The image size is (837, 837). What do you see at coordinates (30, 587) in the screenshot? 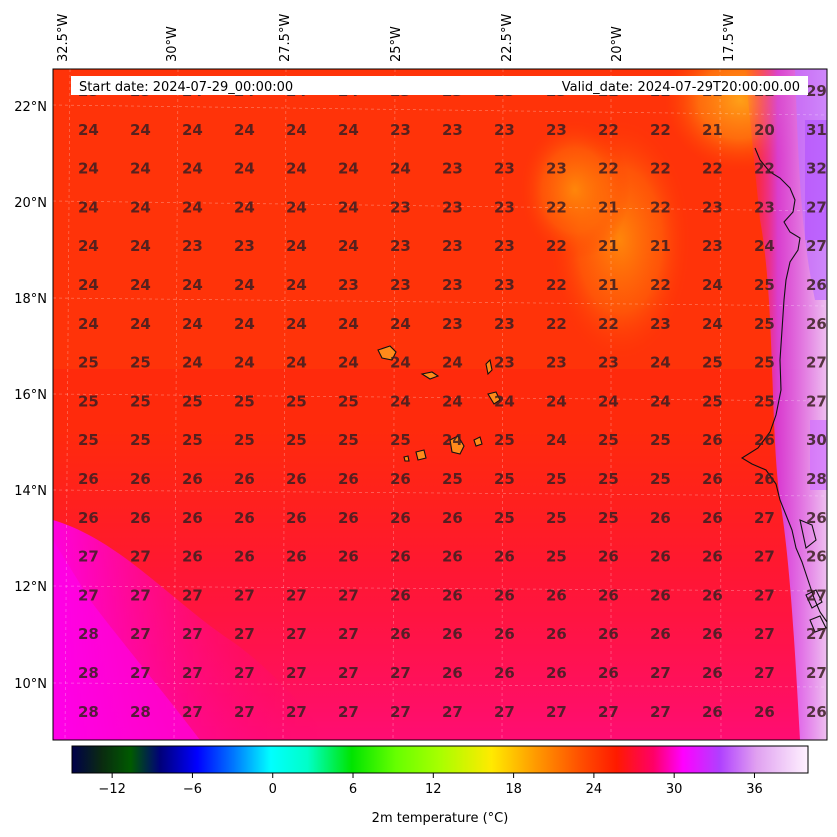
I see `lat-label: 12°N` at bounding box center [30, 587].